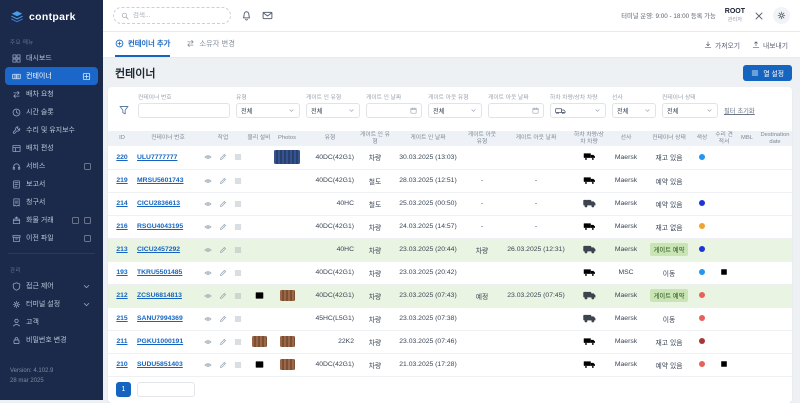 The height and width of the screenshot is (403, 800). What do you see at coordinates (121, 318) in the screenshot?
I see `row-id-link: 215` at bounding box center [121, 318].